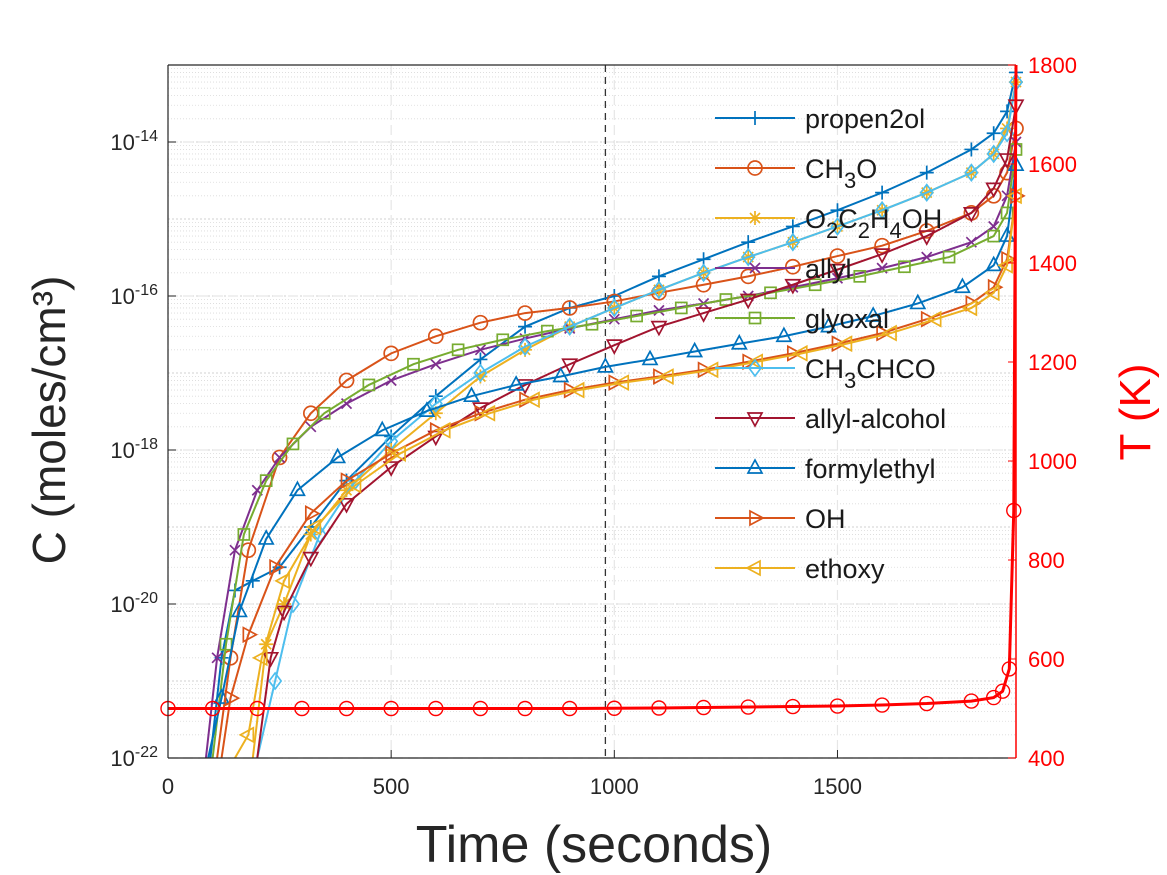 The image size is (1167, 875). What do you see at coordinates (1052, 164) in the screenshot?
I see `y-right-tick-label: 1600` at bounding box center [1052, 164].